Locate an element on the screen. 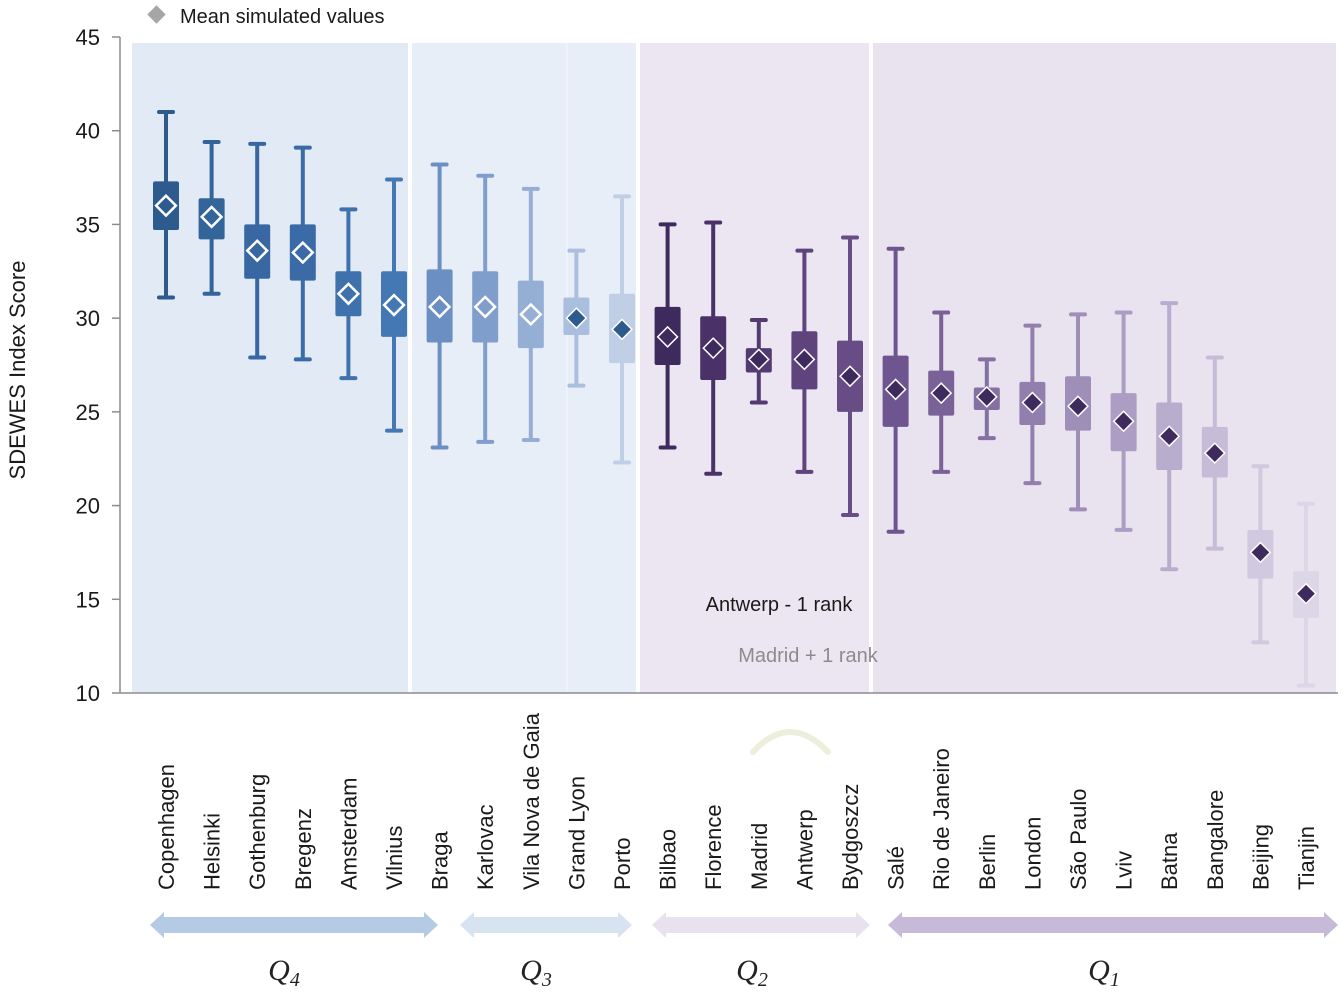 This screenshot has height=994, width=1342. category-label: Rio de Janeiro is located at coordinates (941, 819).